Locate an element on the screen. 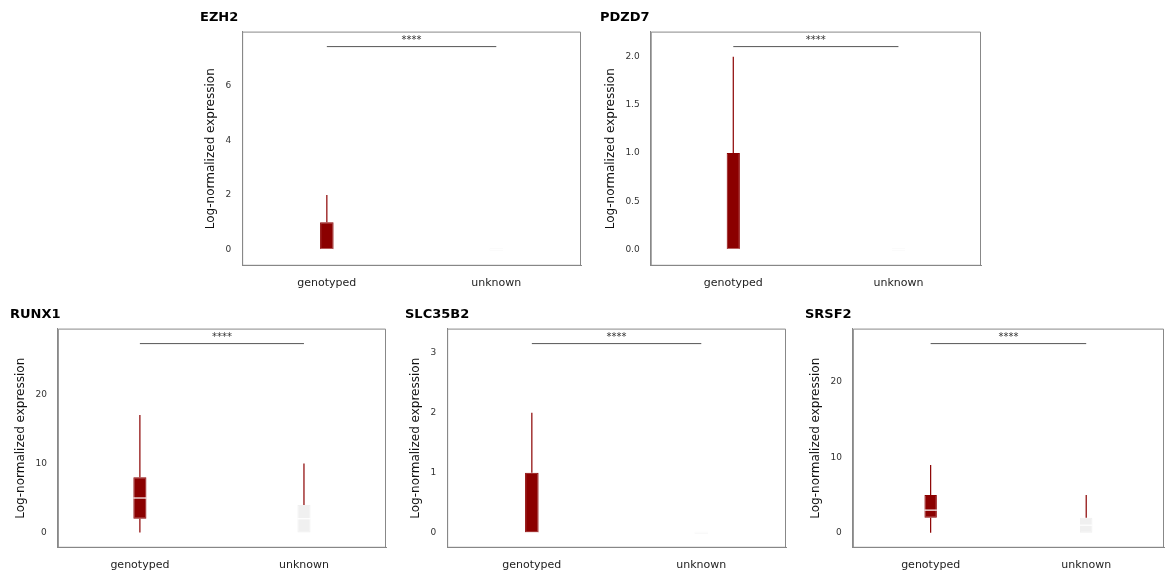  chart-title: PDZD7 is located at coordinates (625, 17).